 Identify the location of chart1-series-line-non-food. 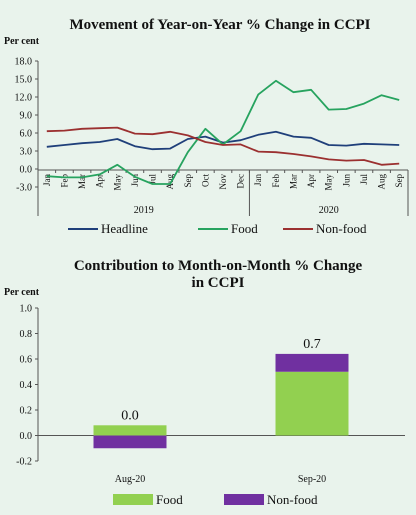
(223, 146).